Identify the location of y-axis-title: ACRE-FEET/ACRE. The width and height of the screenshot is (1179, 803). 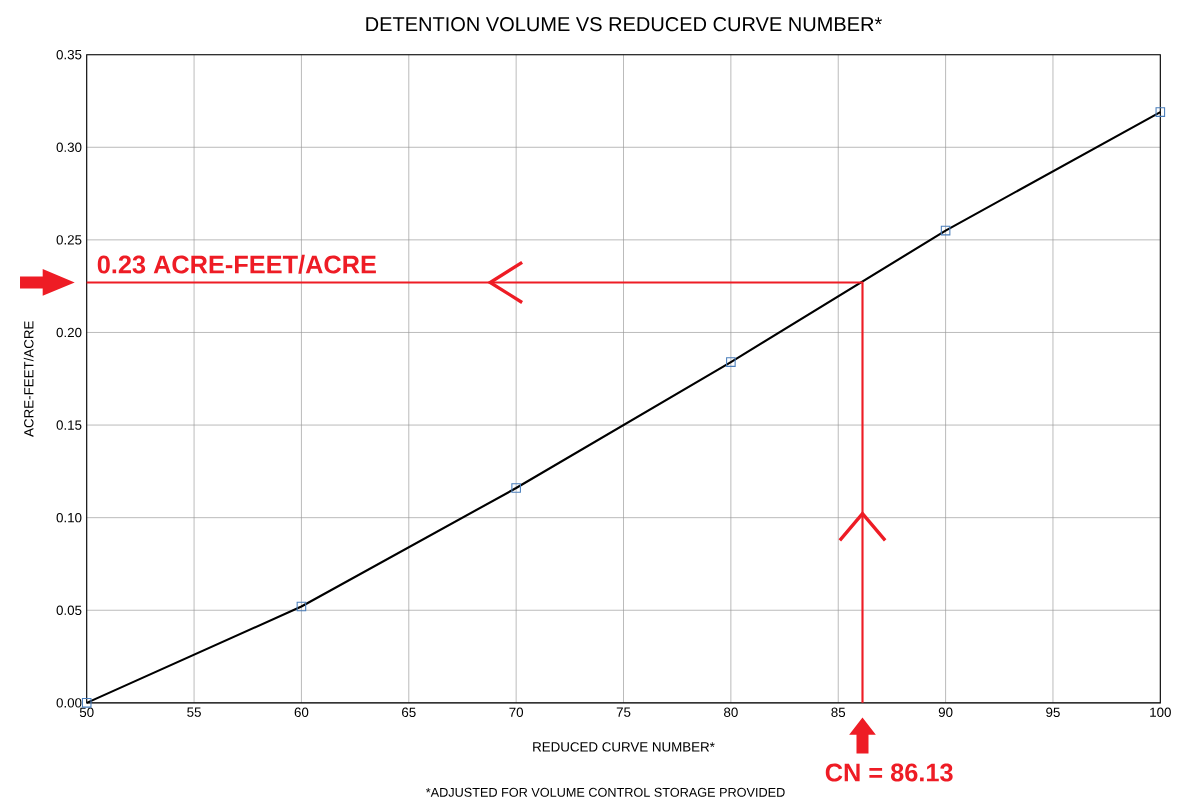
(28, 379).